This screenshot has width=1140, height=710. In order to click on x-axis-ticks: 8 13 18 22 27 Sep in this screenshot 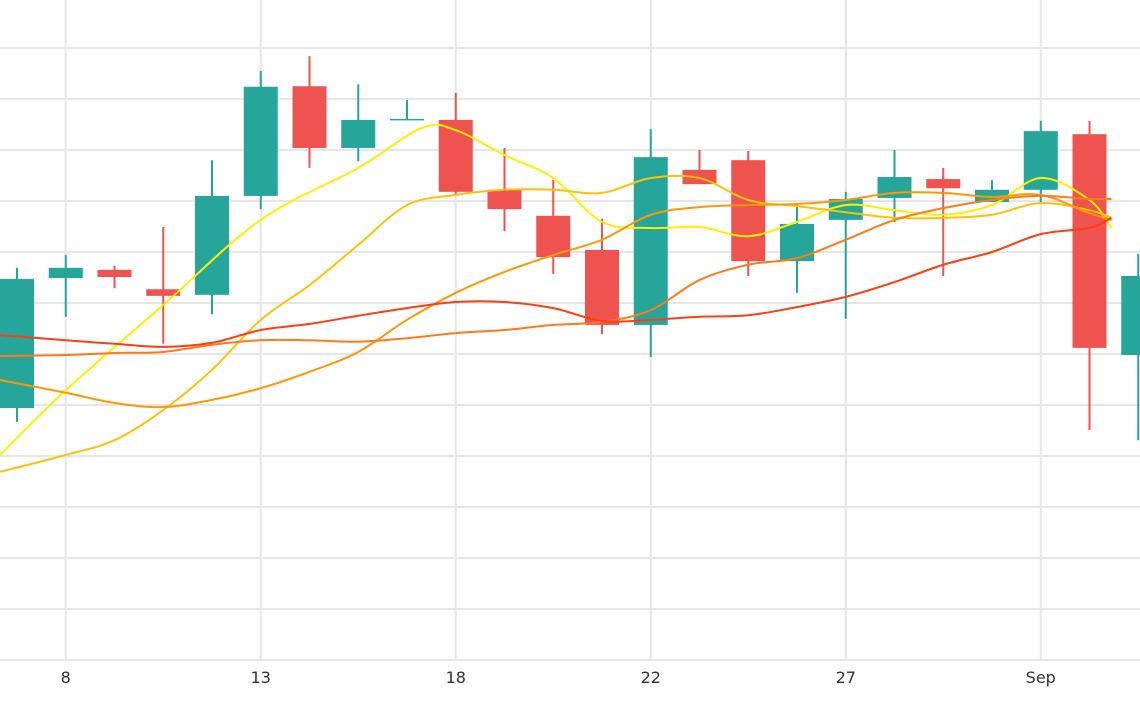, I will do `click(558, 677)`.